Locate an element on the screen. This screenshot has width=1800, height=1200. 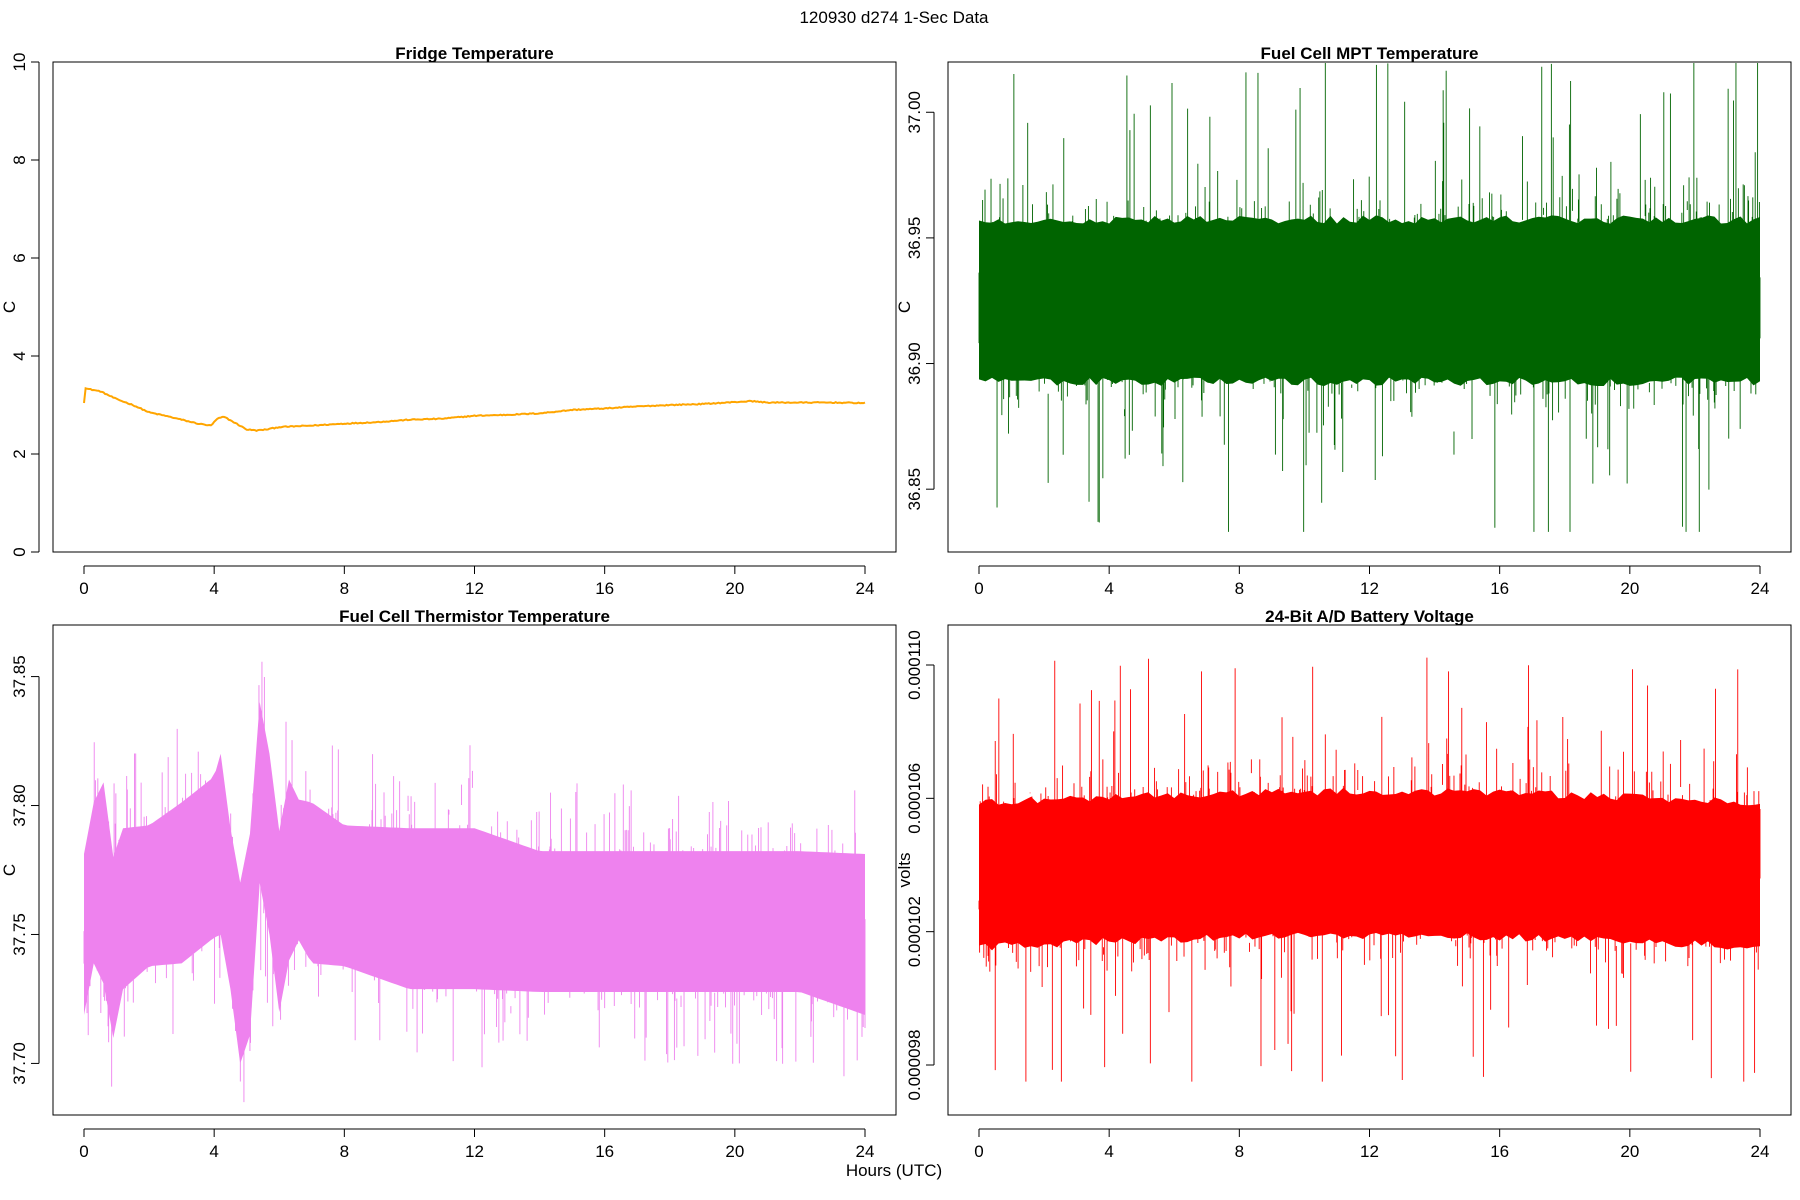
y-tick-label: 4 is located at coordinates (19, 355).